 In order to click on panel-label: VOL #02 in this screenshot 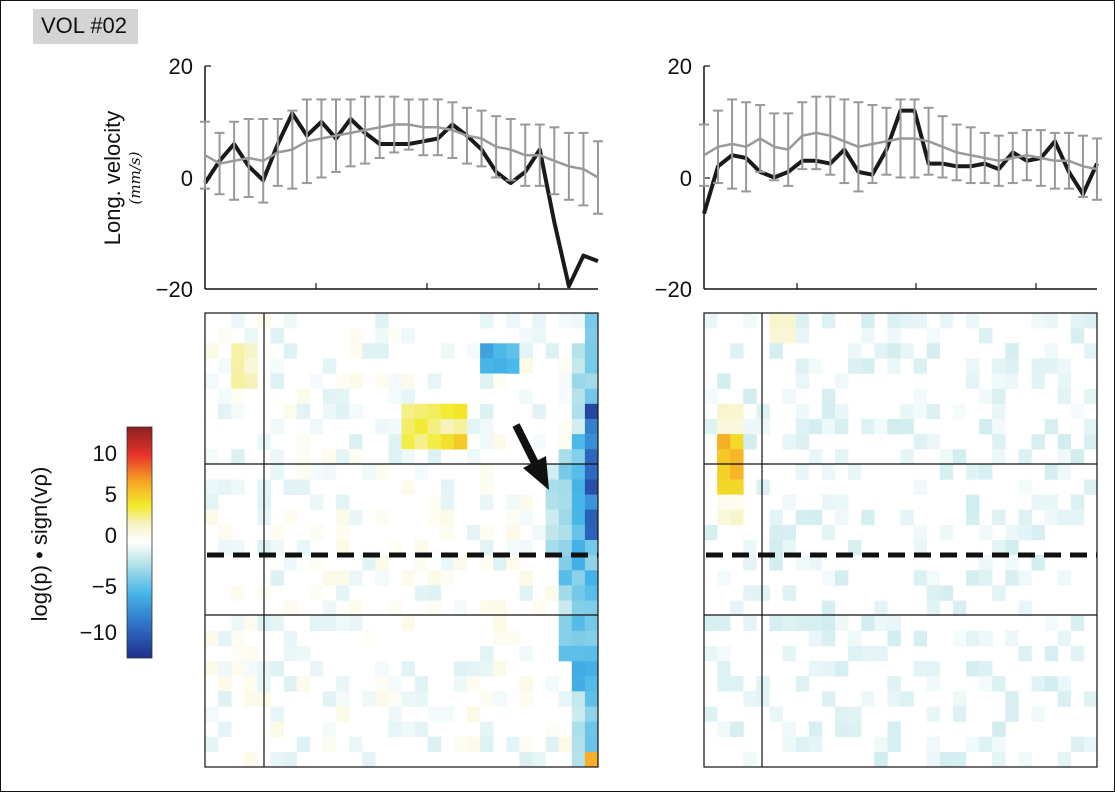, I will do `click(86, 26)`.